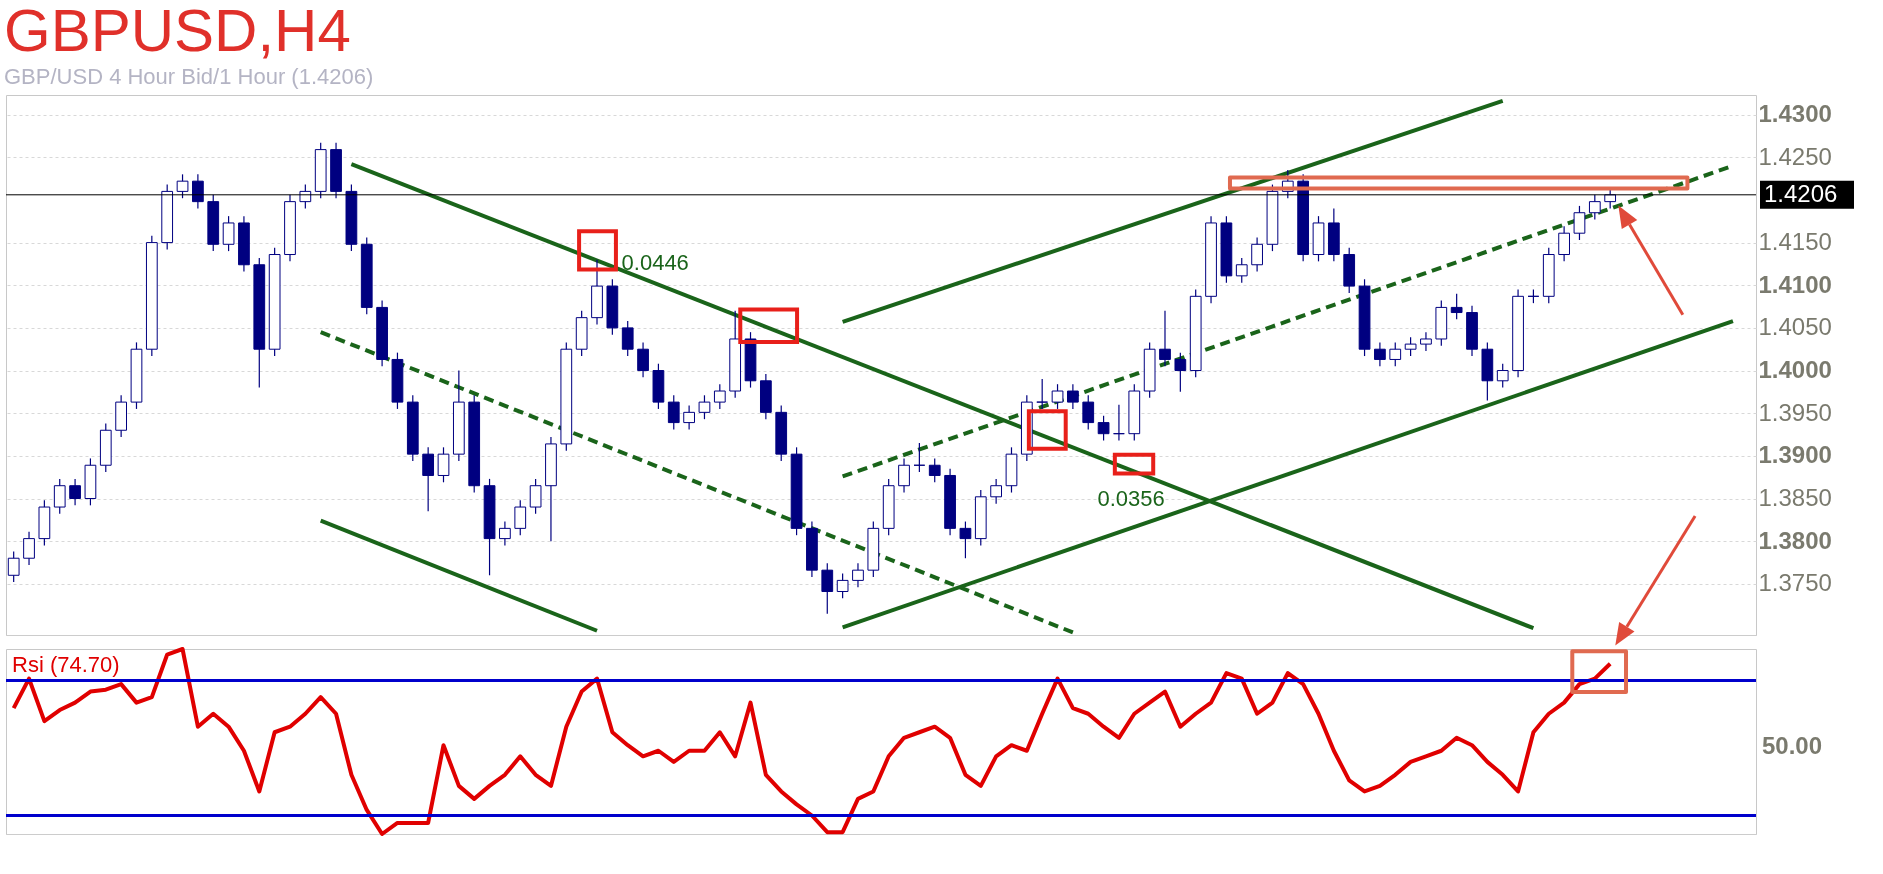  Describe the element at coordinates (1795, 583) in the screenshot. I see `y-tick-label: 1.3750` at that location.